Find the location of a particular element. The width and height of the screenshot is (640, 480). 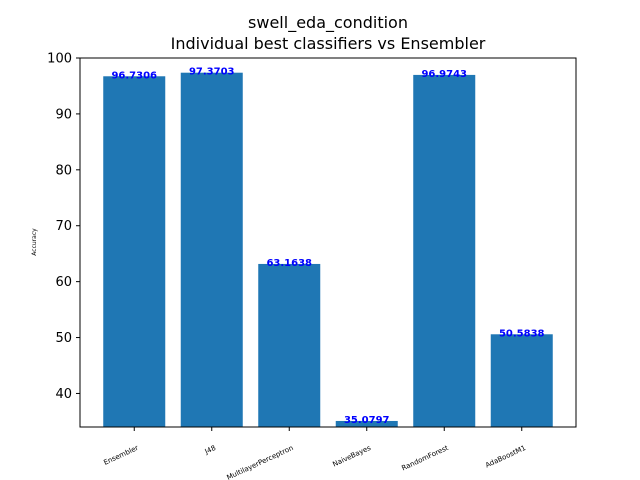

bar-j48 is located at coordinates (211, 249).